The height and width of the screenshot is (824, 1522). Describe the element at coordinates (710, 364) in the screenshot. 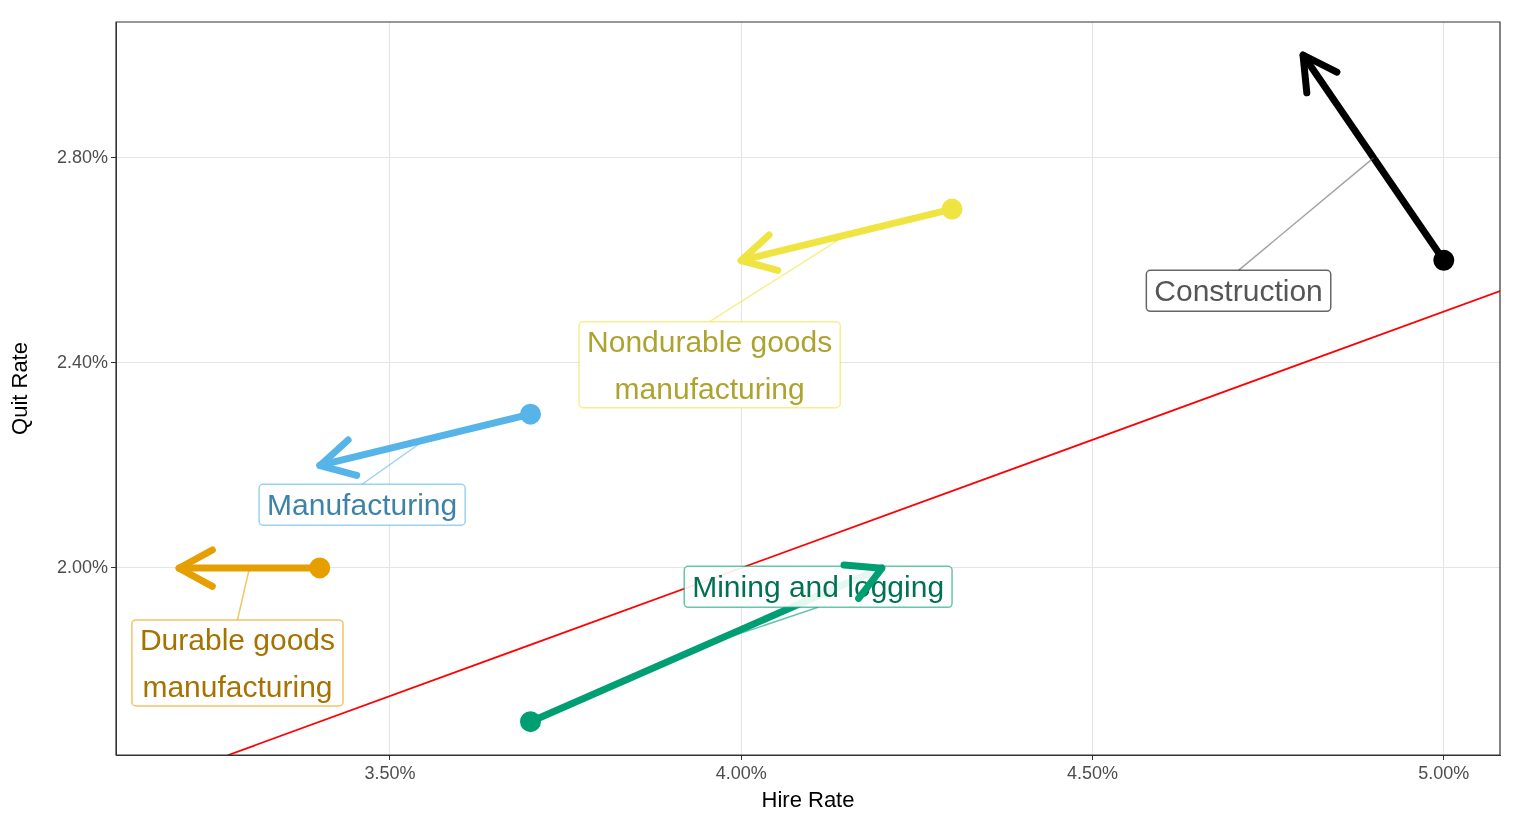

I see `annotation: Nondurable goods manufacturing` at that location.